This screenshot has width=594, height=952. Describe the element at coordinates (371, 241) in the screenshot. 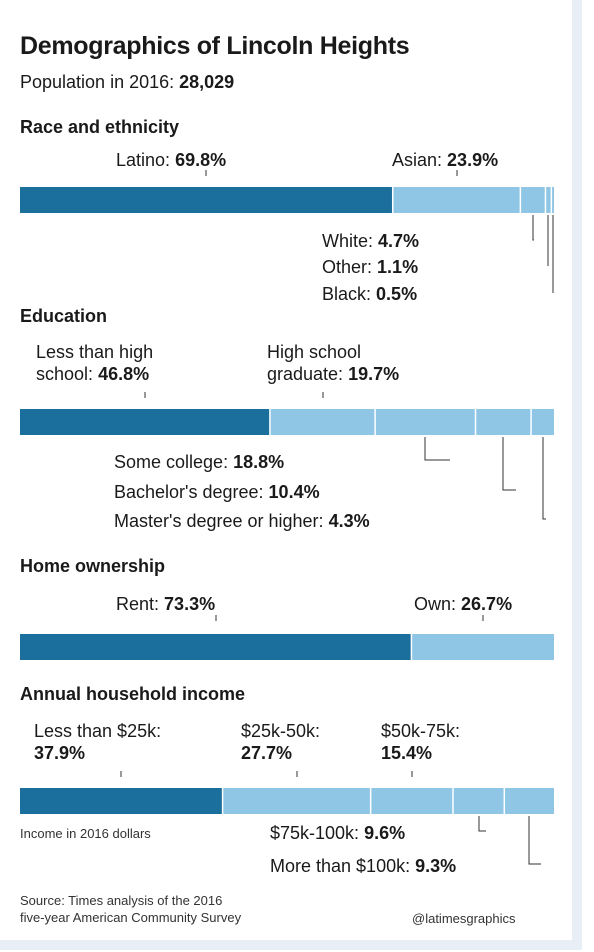

I see `label-white: White: 4.7%` at that location.